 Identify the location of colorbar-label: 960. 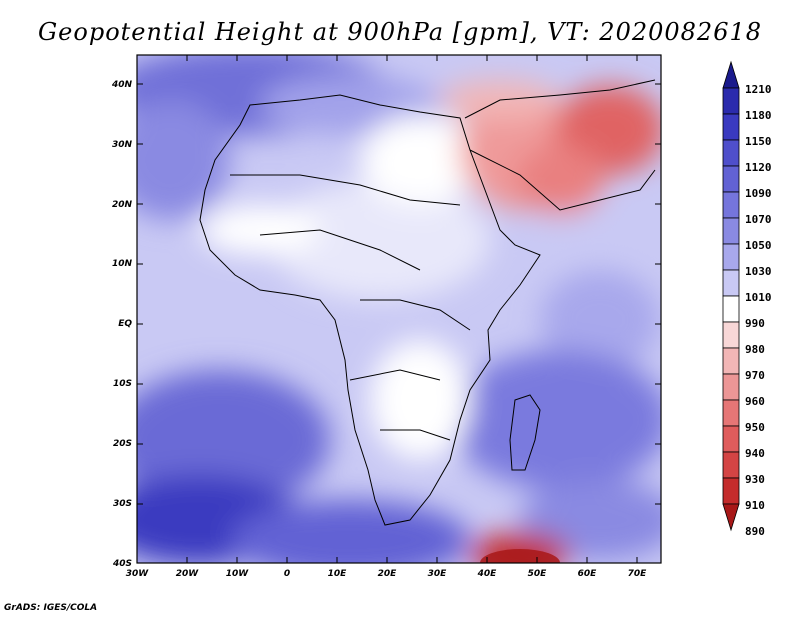
(755, 401).